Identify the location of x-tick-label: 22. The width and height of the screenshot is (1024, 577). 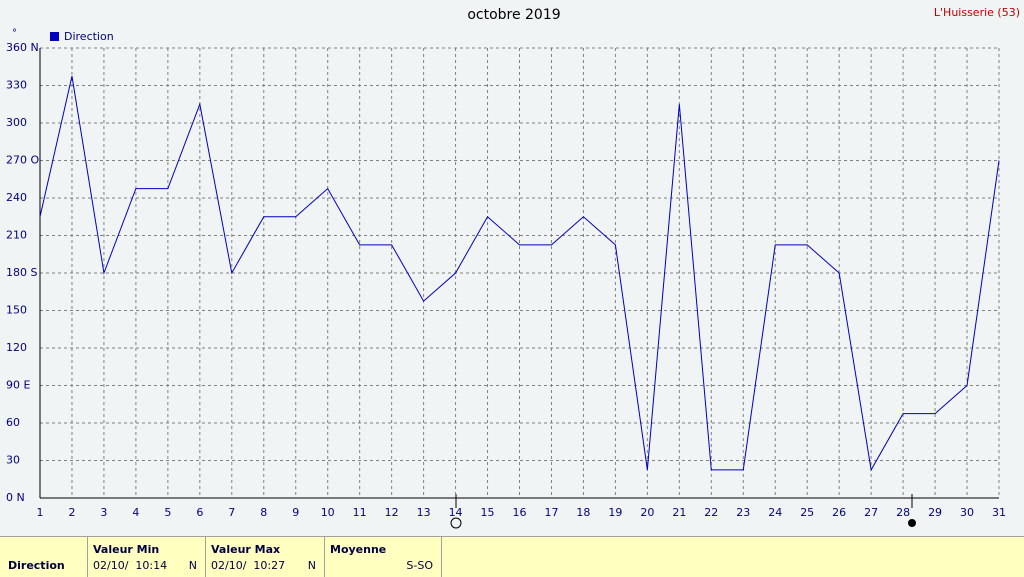
(711, 512).